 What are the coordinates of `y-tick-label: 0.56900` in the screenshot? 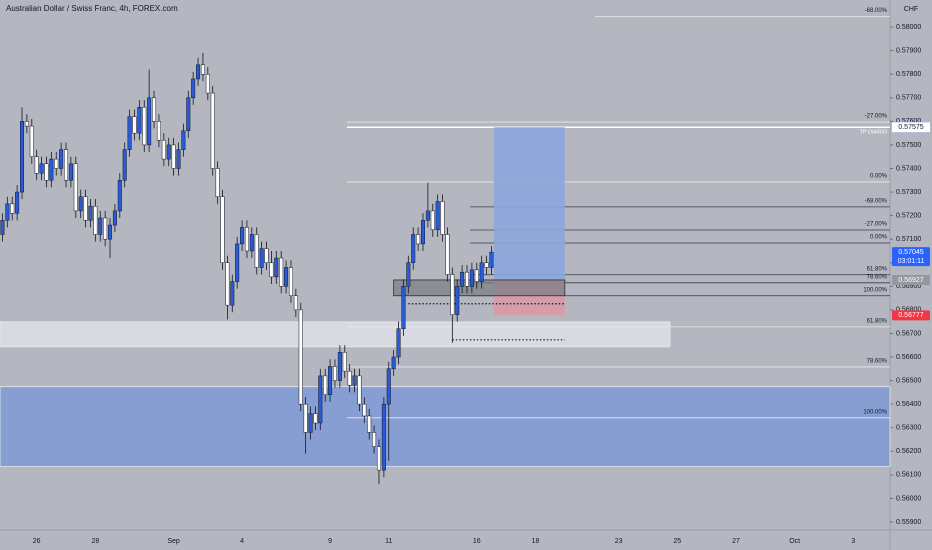 It's located at (908, 286).